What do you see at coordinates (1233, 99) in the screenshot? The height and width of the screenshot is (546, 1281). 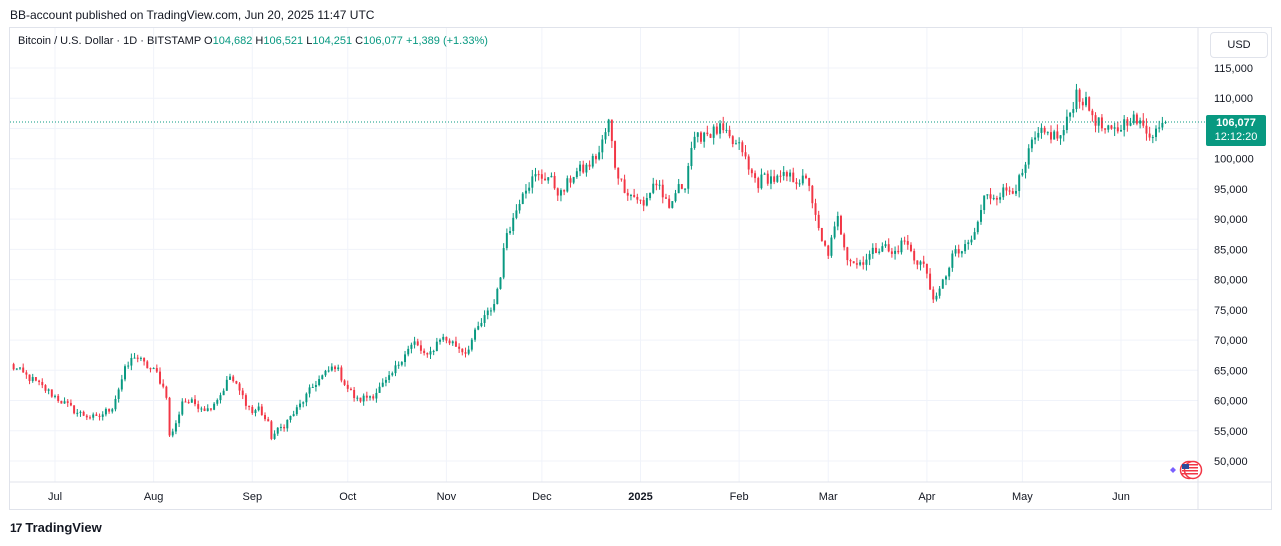 I see `y-tick-label: 110,000` at bounding box center [1233, 99].